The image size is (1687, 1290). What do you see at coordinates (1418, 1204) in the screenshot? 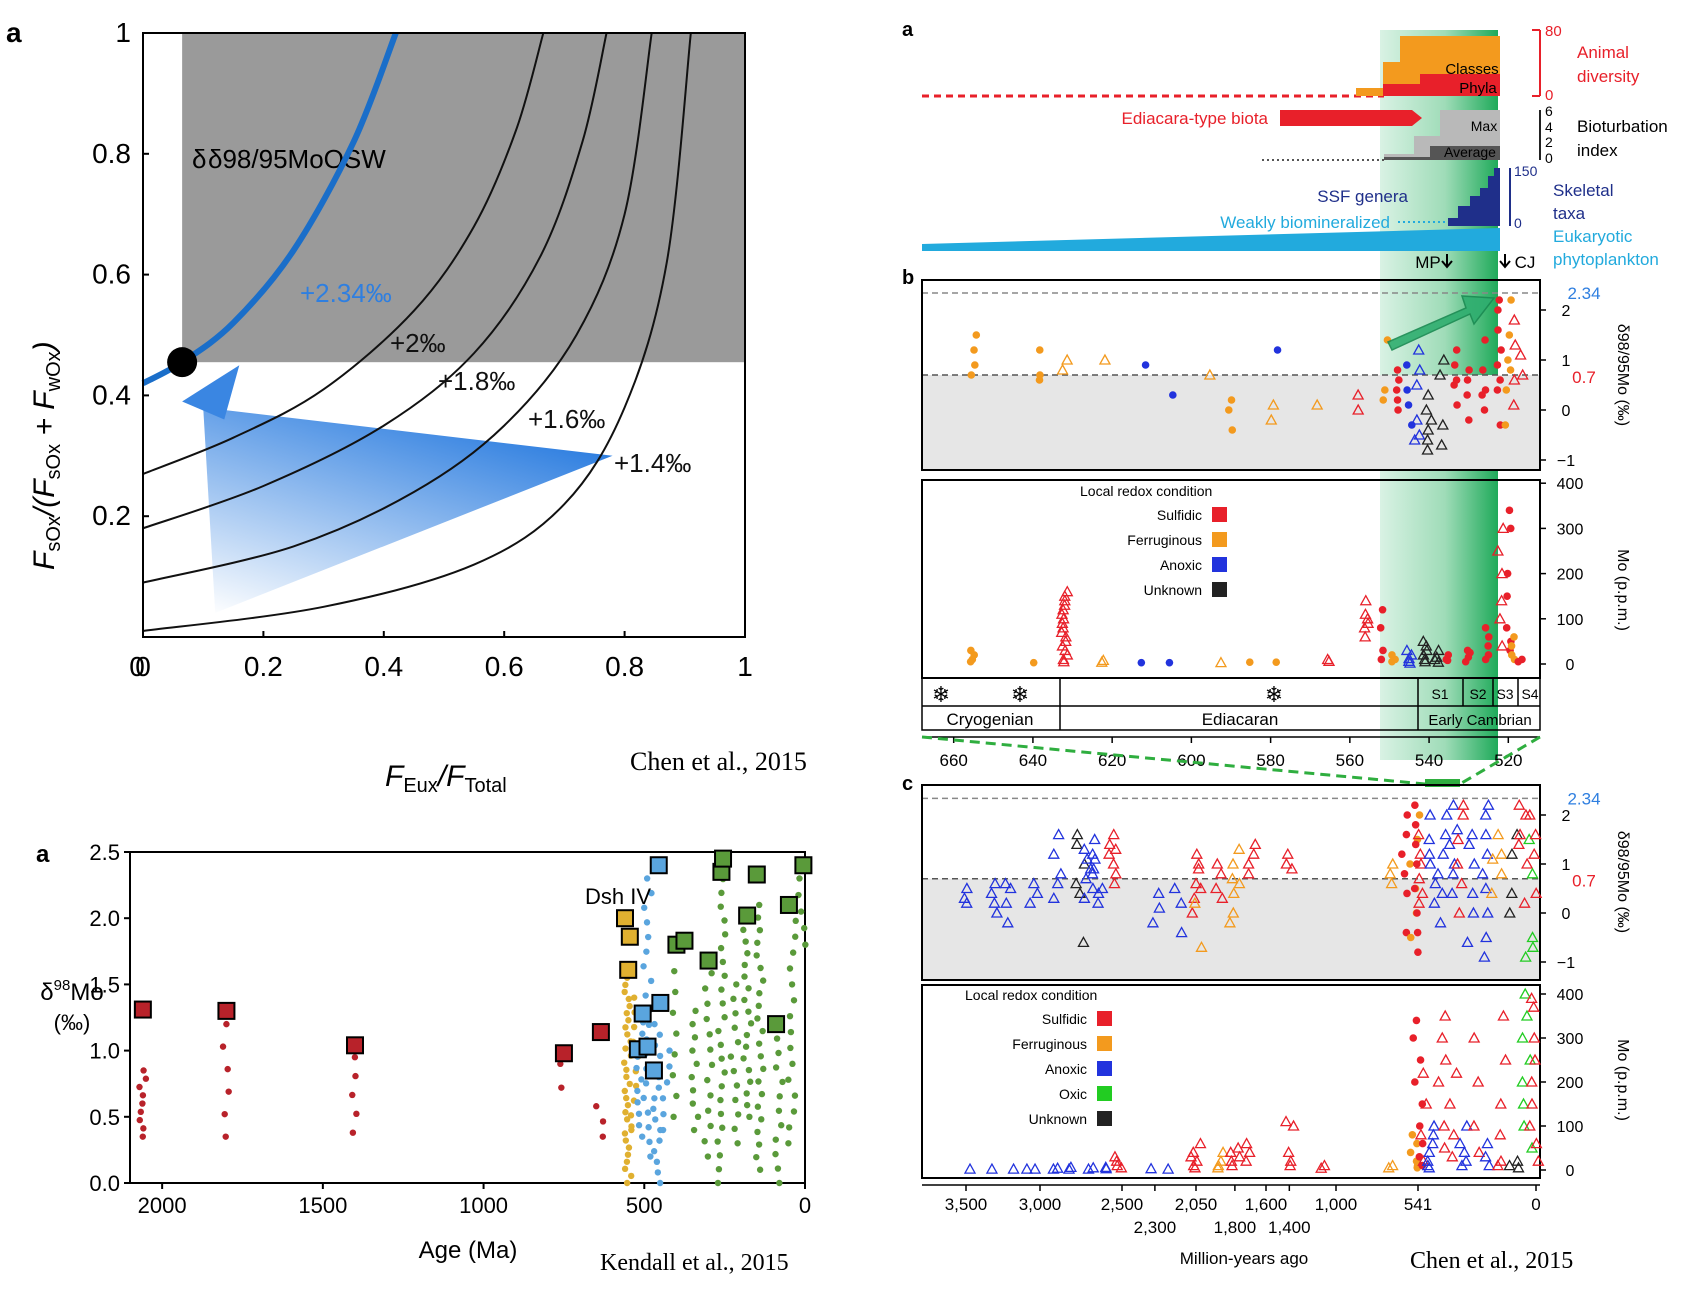
I see `c-xtick-label: 541` at bounding box center [1418, 1204].